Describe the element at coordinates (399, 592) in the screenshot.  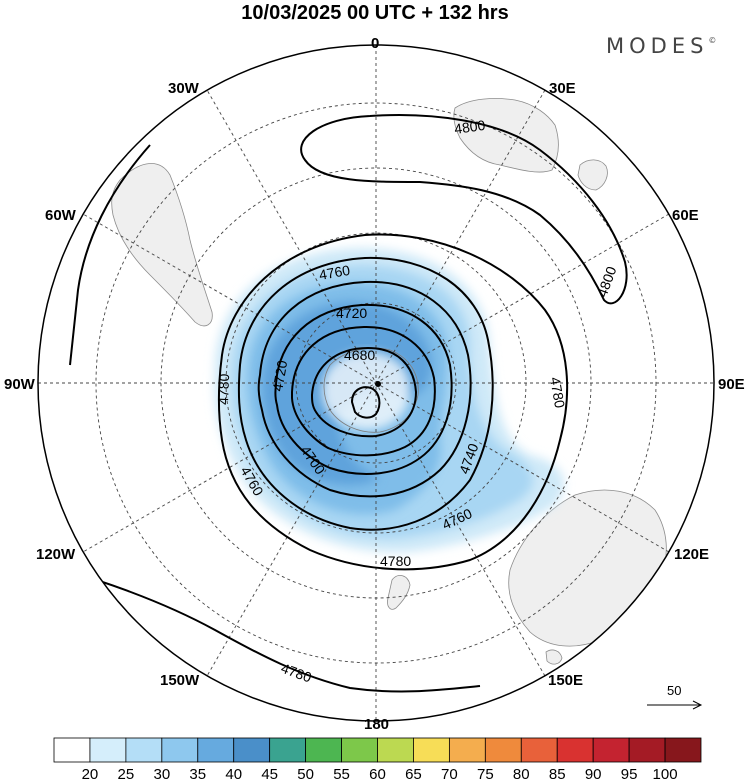
I see `new-zealand-land` at that location.